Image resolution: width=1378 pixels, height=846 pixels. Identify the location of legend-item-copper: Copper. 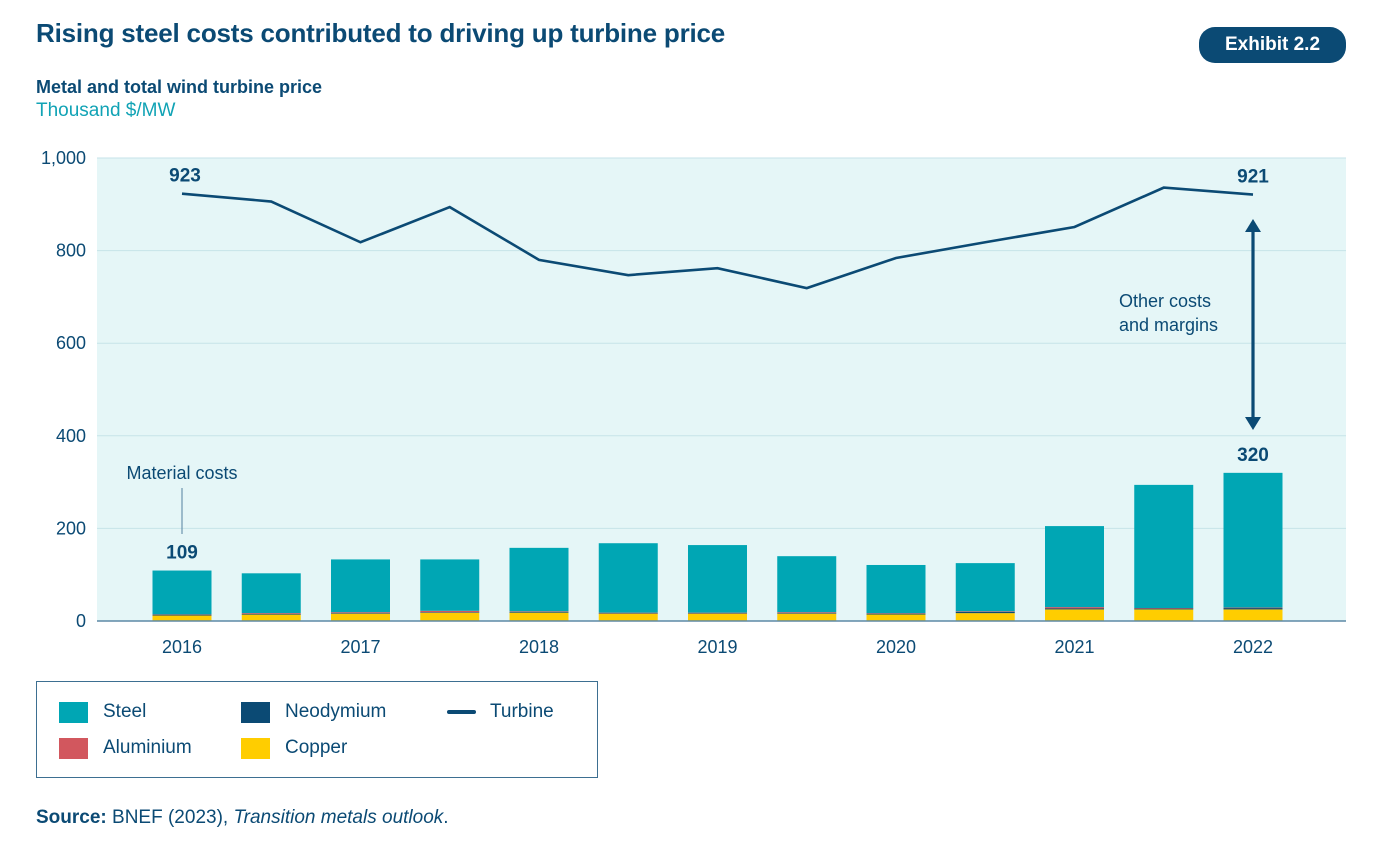
(294, 748).